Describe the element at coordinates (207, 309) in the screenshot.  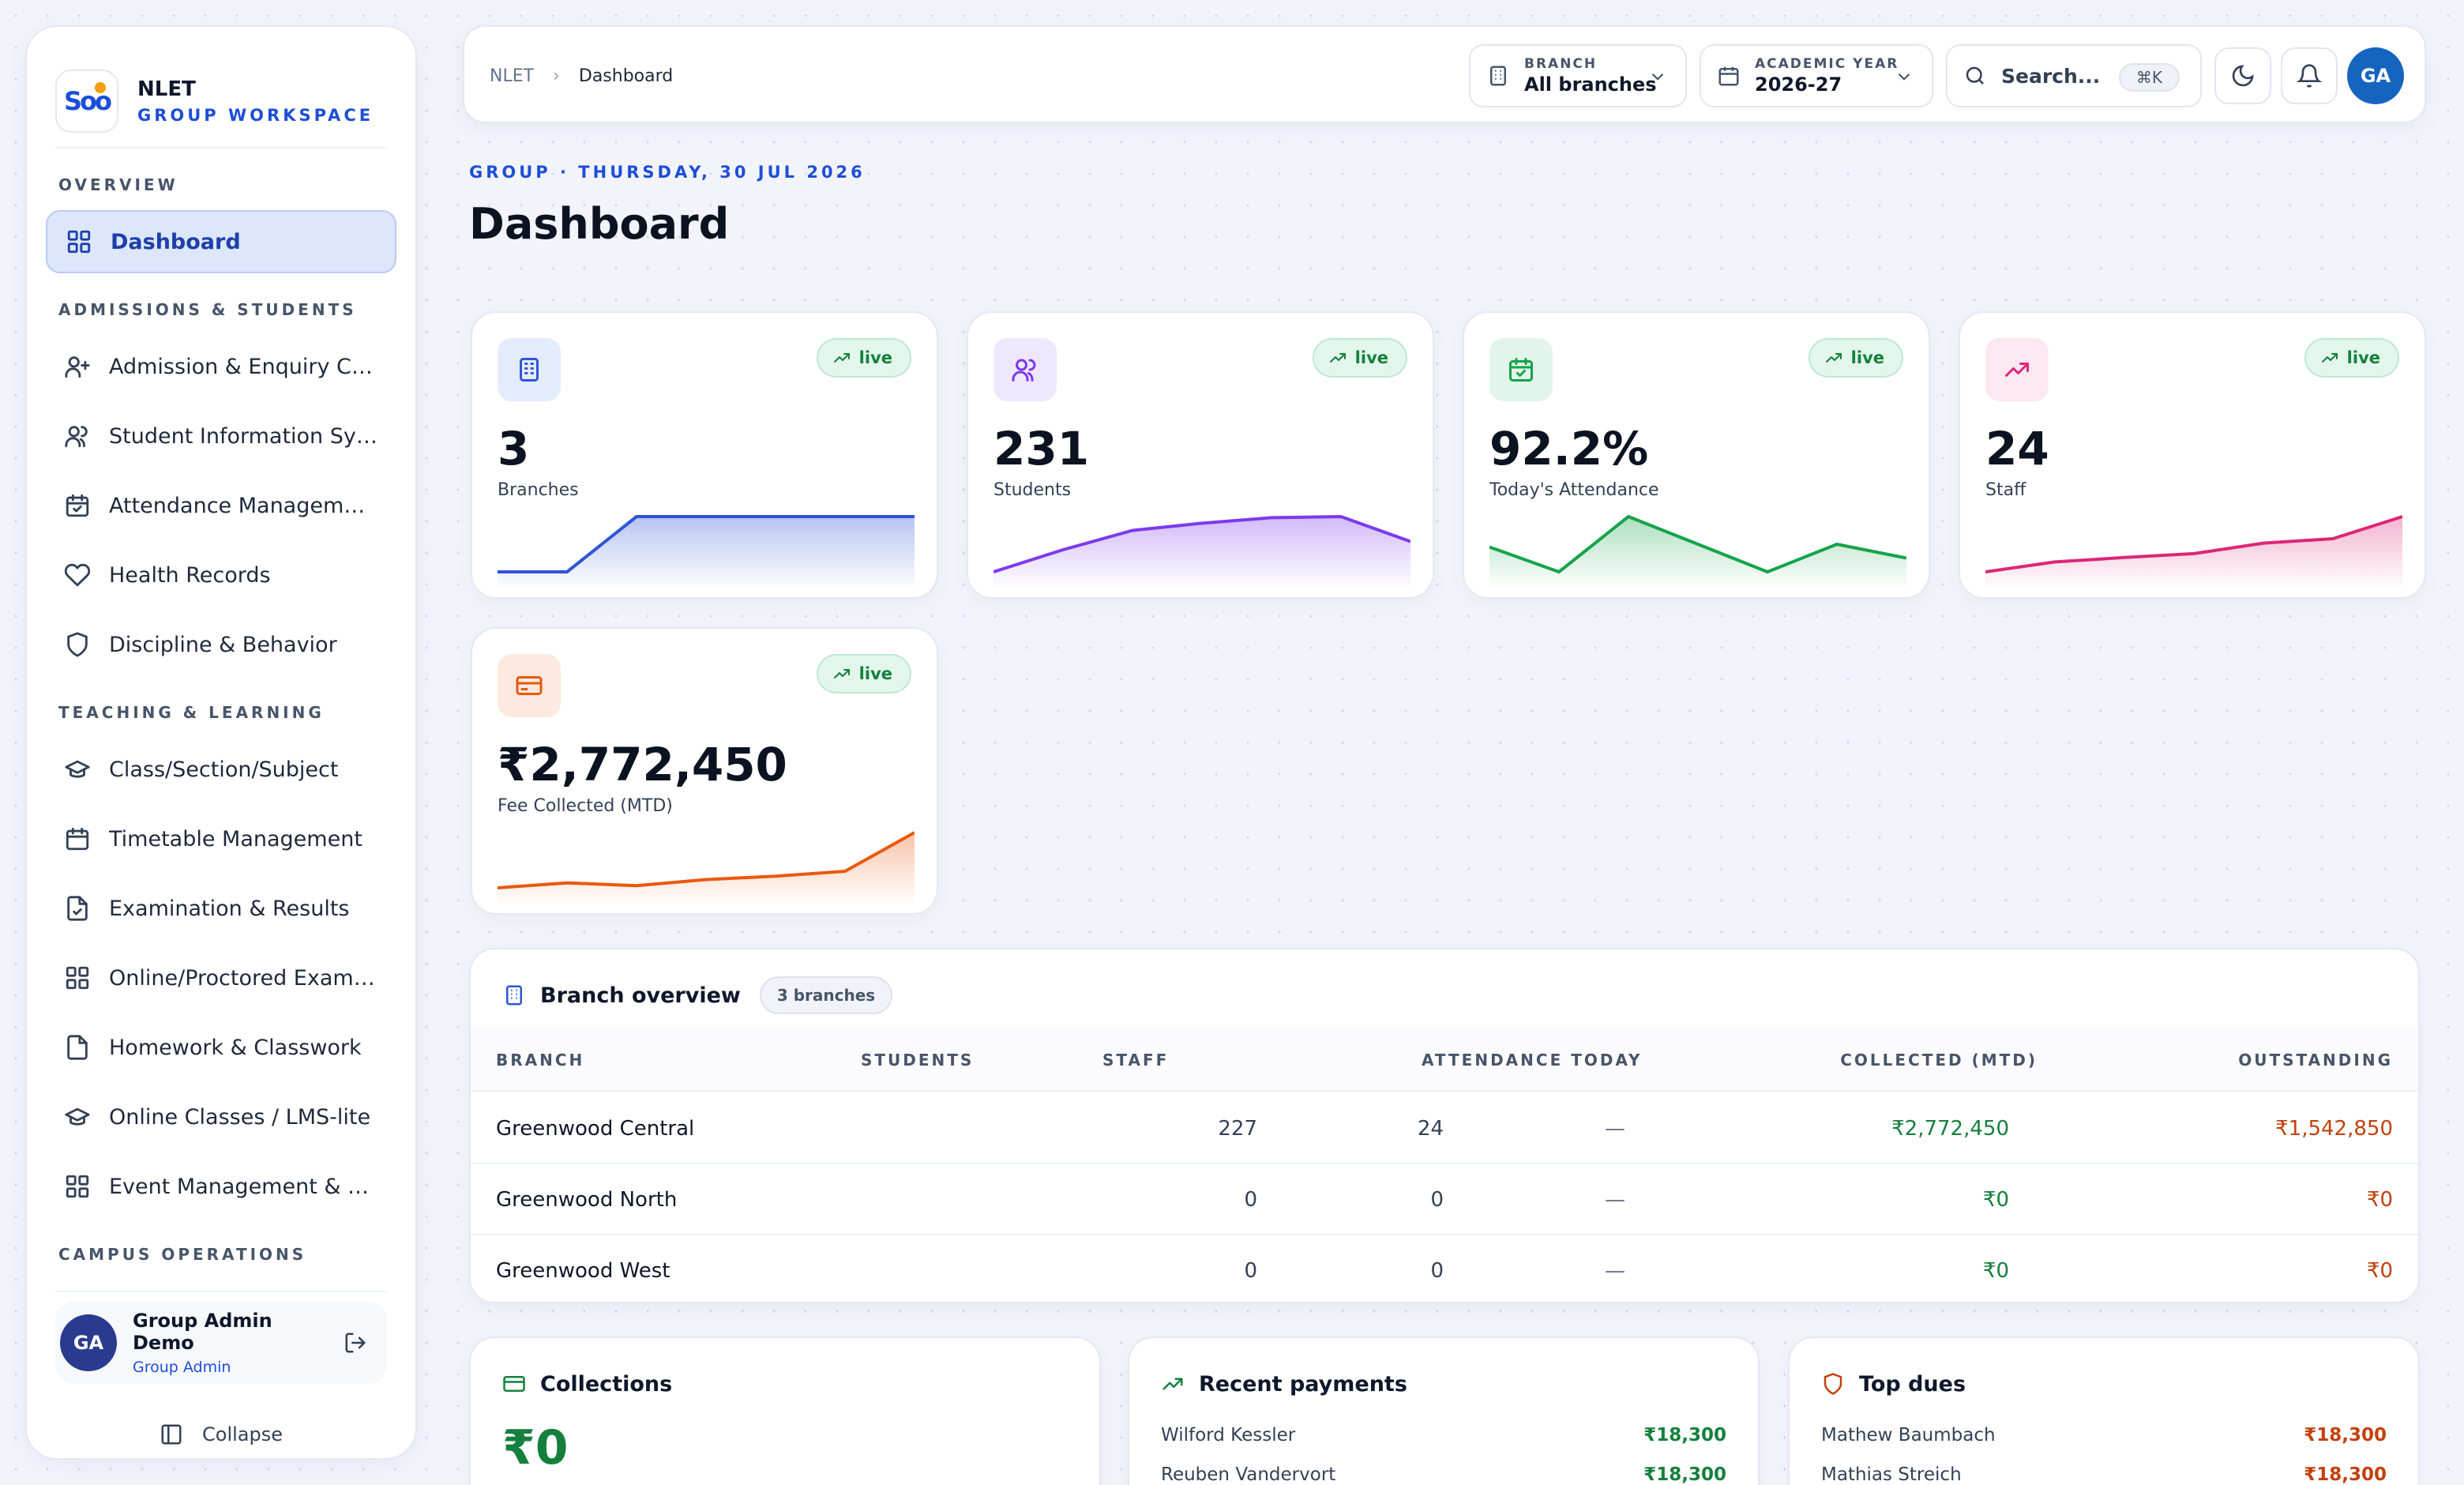
I see `nav-section-admissions-students: ADMISSIONS & STUDENTS` at that location.